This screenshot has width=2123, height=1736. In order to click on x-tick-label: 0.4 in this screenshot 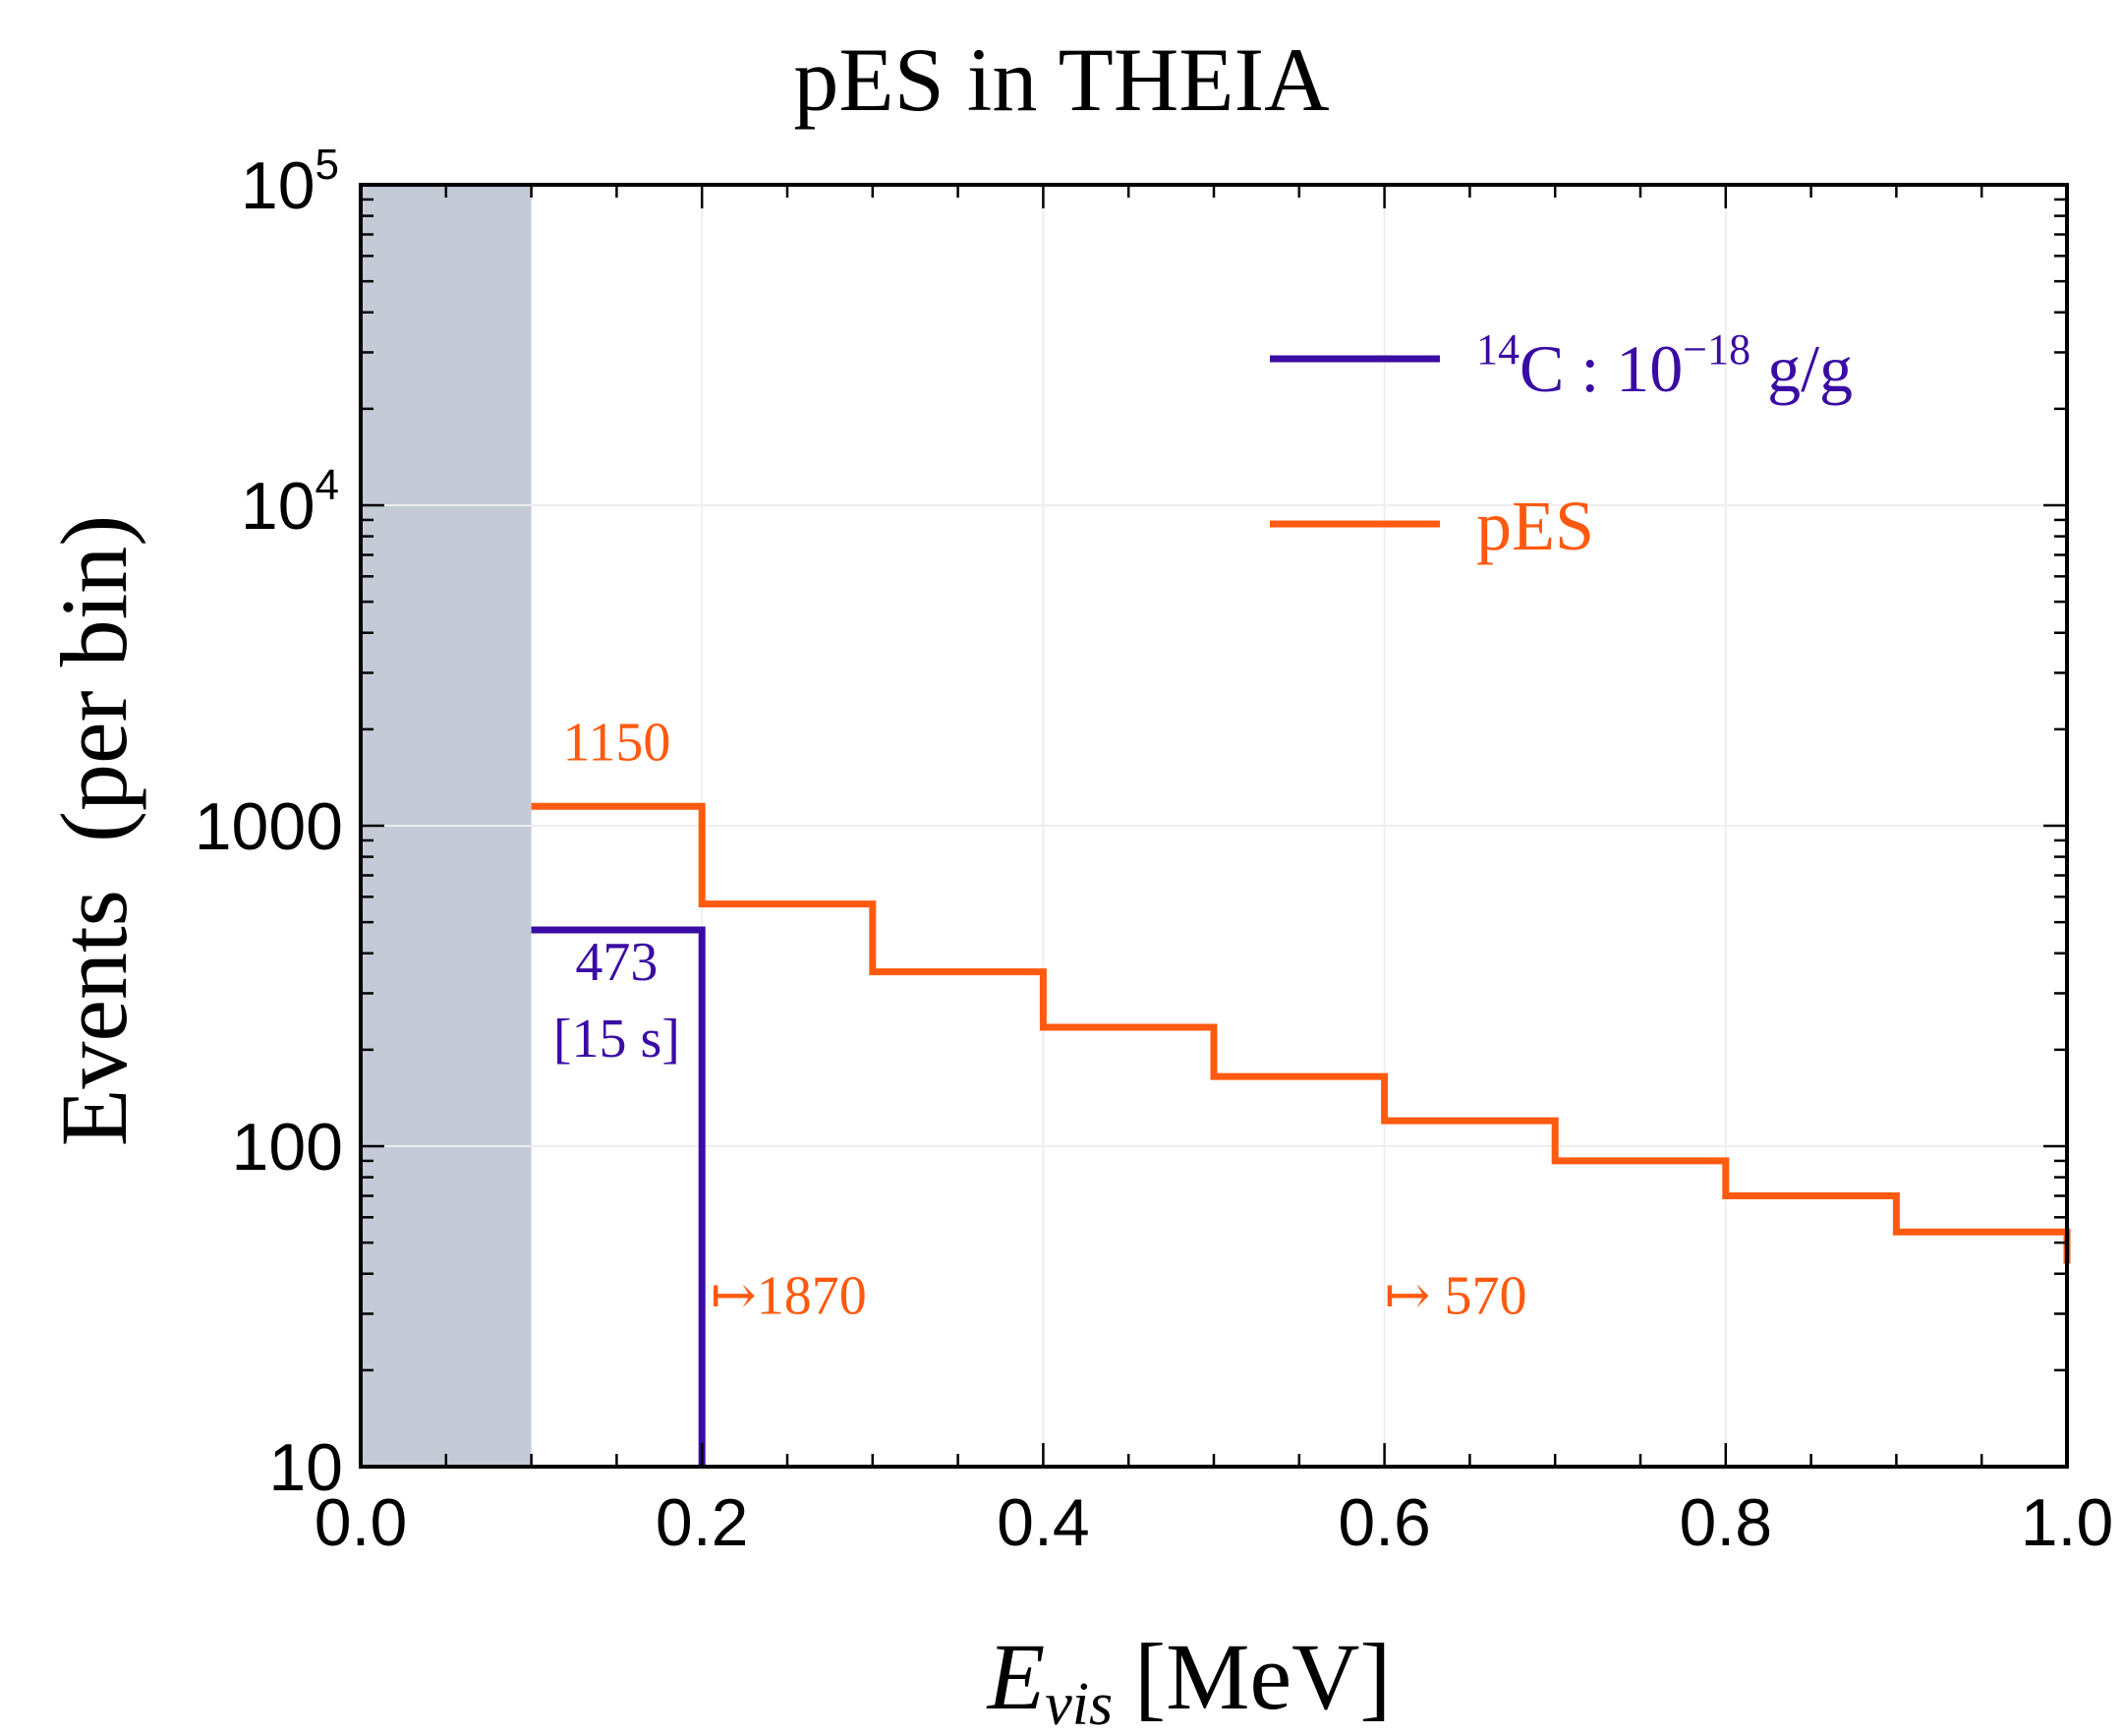, I will do `click(1043, 1522)`.